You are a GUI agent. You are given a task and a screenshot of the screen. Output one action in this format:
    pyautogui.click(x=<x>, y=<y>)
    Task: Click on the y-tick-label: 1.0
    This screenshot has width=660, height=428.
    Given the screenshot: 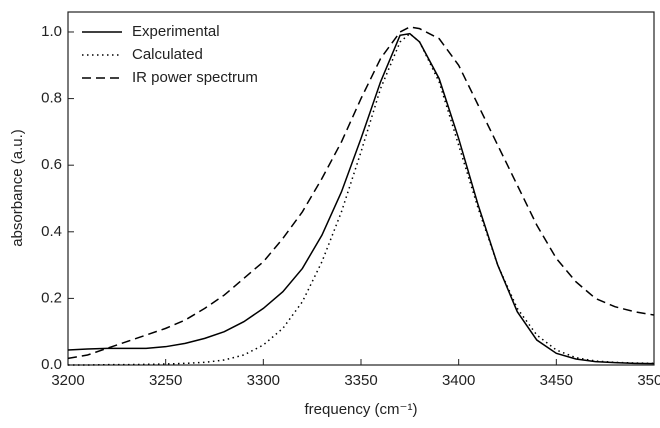 What is the action you would take?
    pyautogui.click(x=51, y=31)
    